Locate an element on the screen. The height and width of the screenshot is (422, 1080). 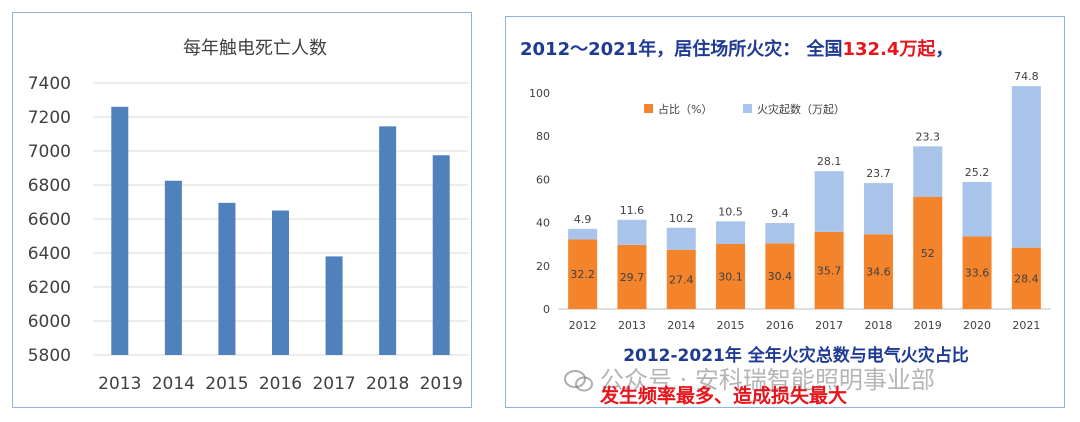
watermark: 公众号 · 安科瑞智能照明事业部 is located at coordinates (749, 377).